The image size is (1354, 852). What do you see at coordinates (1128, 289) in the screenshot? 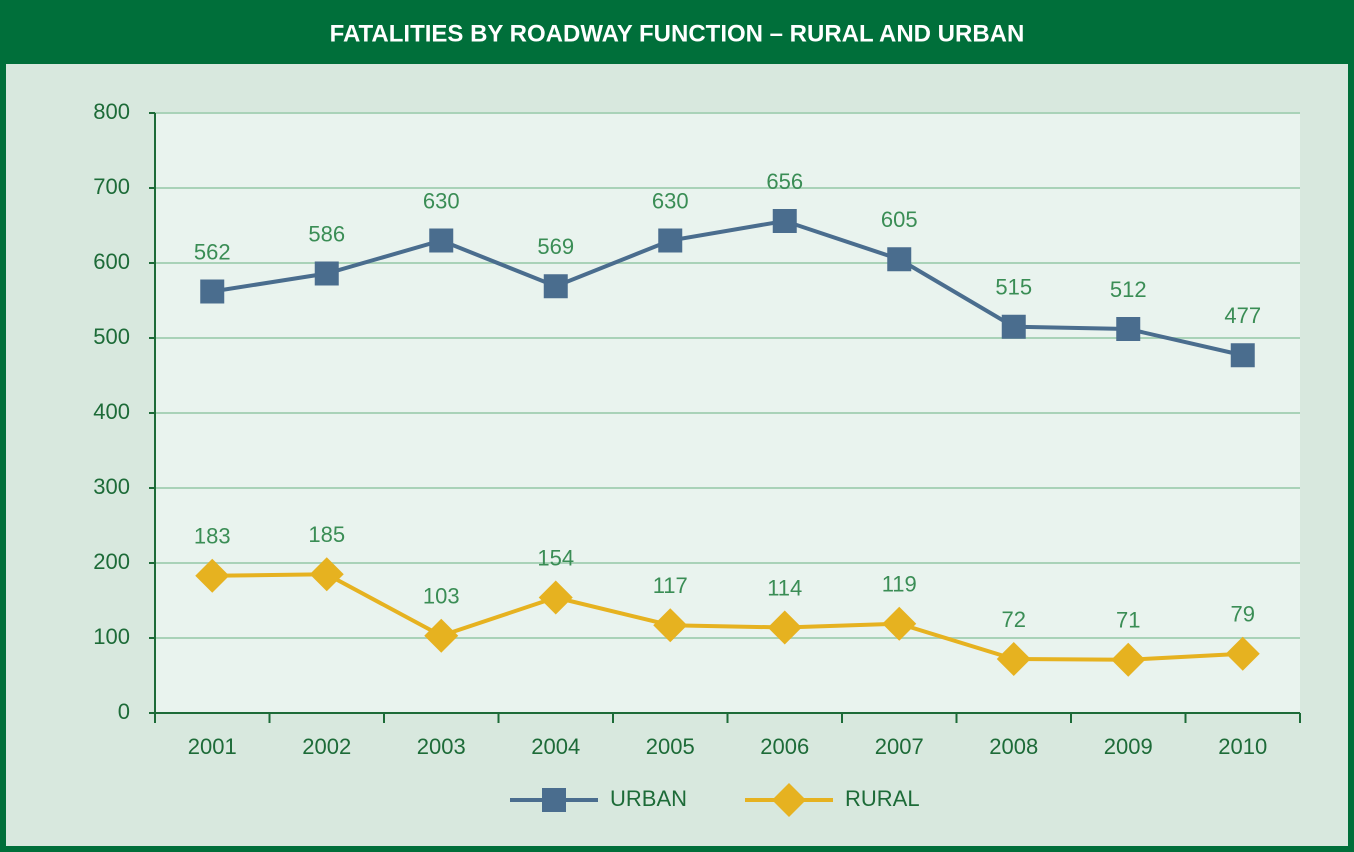
I see `data-label: 512` at bounding box center [1128, 289].